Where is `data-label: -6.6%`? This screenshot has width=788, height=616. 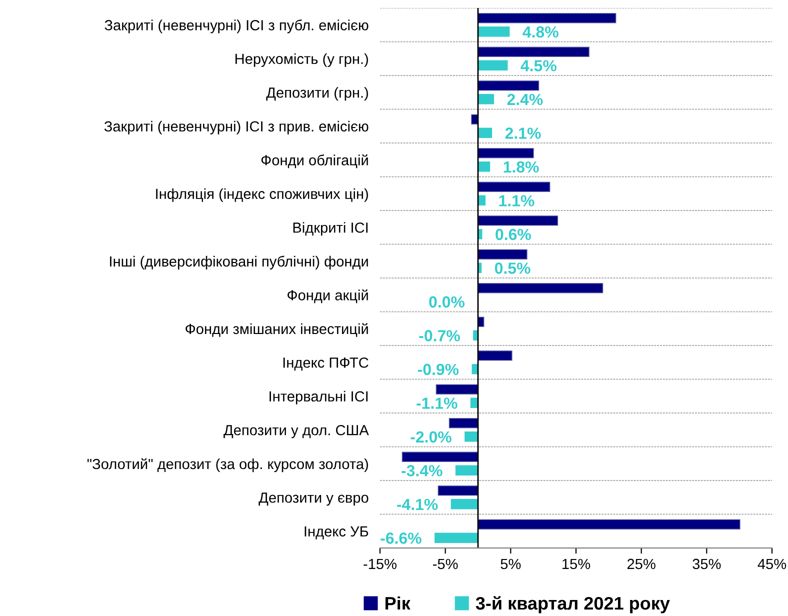 data-label: -6.6% is located at coordinates (401, 538).